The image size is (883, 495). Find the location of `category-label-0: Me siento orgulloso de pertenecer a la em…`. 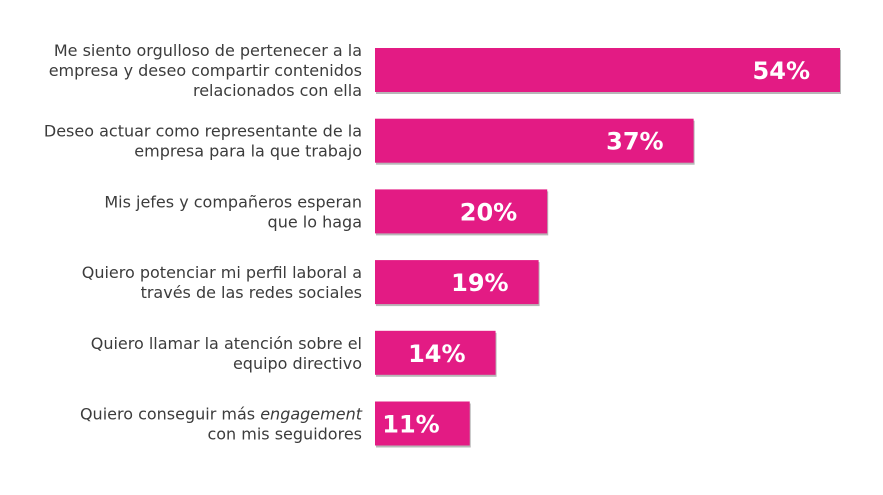

category-label-0: Me siento orgulloso de pertenecer a la em… is located at coordinates (205, 70).